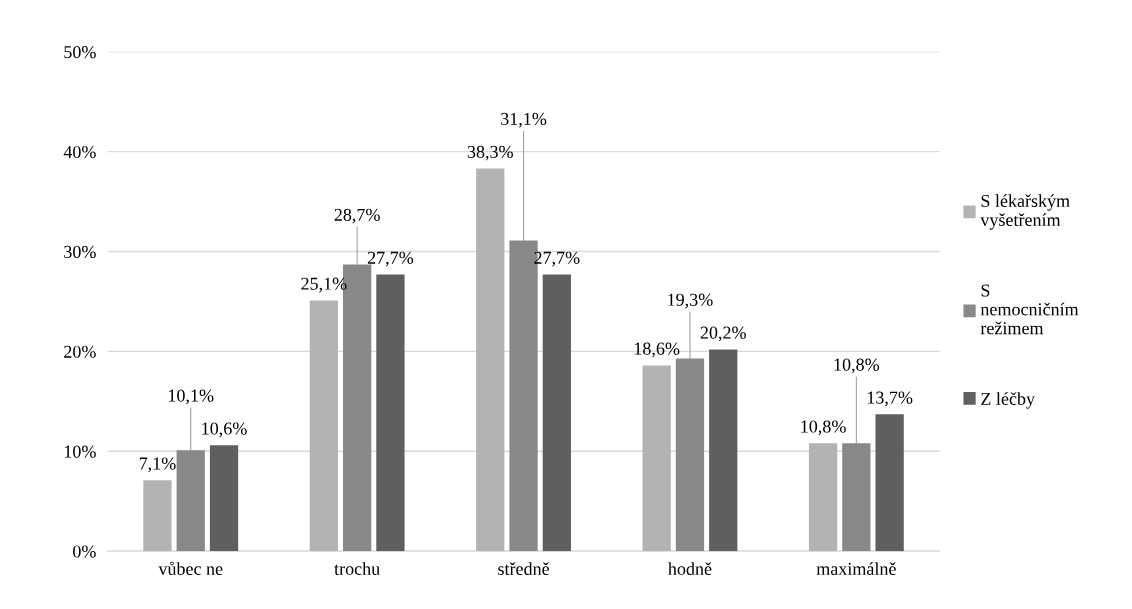 The width and height of the screenshot is (1132, 609). What do you see at coordinates (190, 568) in the screenshot?
I see `x-tick-label: vůbec ne` at bounding box center [190, 568].